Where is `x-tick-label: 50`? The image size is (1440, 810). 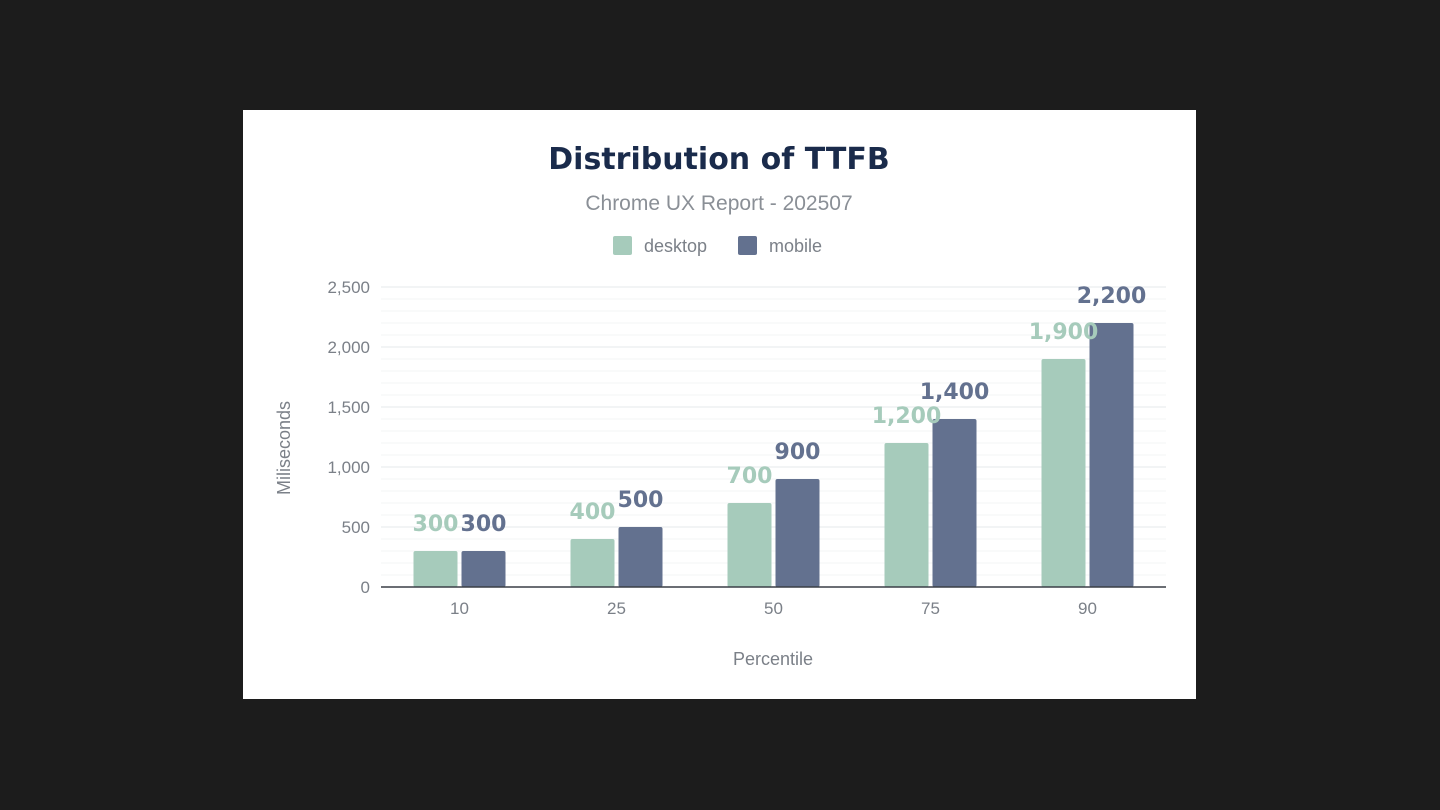
x-tick-label: 50 is located at coordinates (773, 608).